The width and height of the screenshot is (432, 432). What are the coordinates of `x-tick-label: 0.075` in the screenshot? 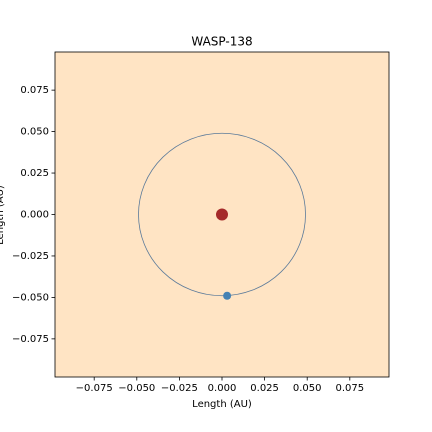 It's located at (349, 388).